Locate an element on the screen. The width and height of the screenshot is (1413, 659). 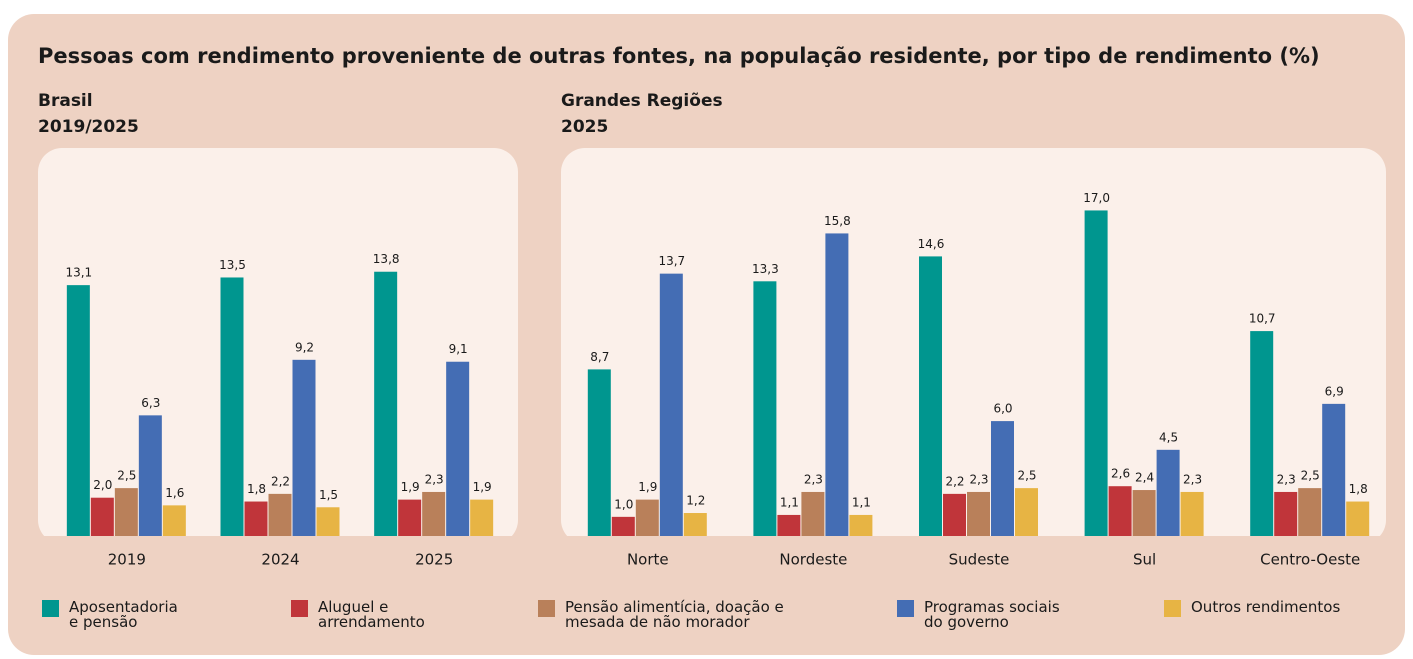
legend-item: Outros rendimentos is located at coordinates (1287, 608).